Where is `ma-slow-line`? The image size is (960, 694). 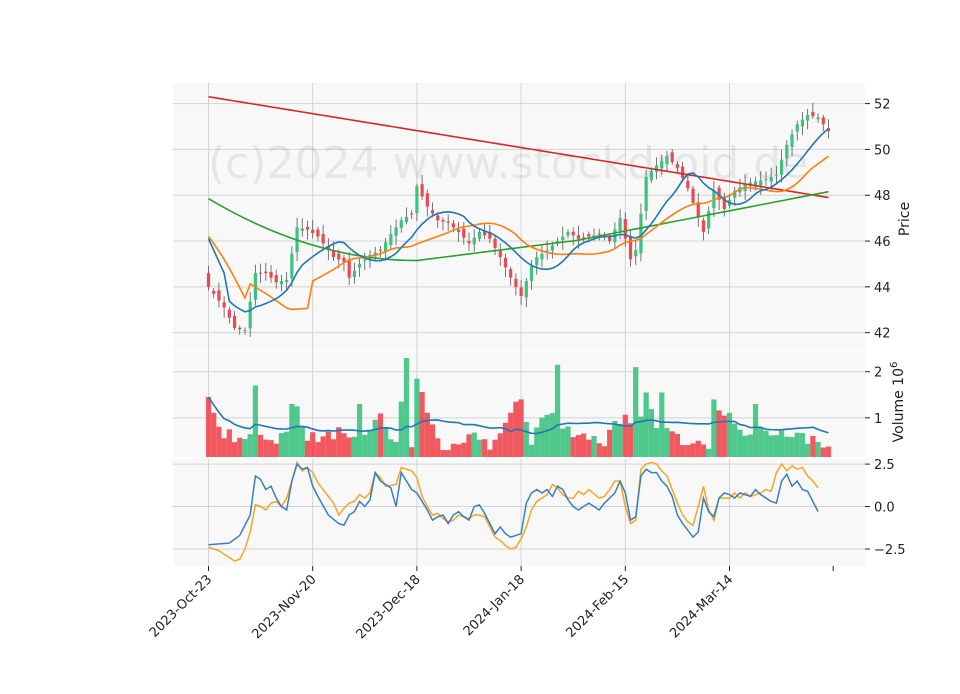 ma-slow-line is located at coordinates (518, 226).